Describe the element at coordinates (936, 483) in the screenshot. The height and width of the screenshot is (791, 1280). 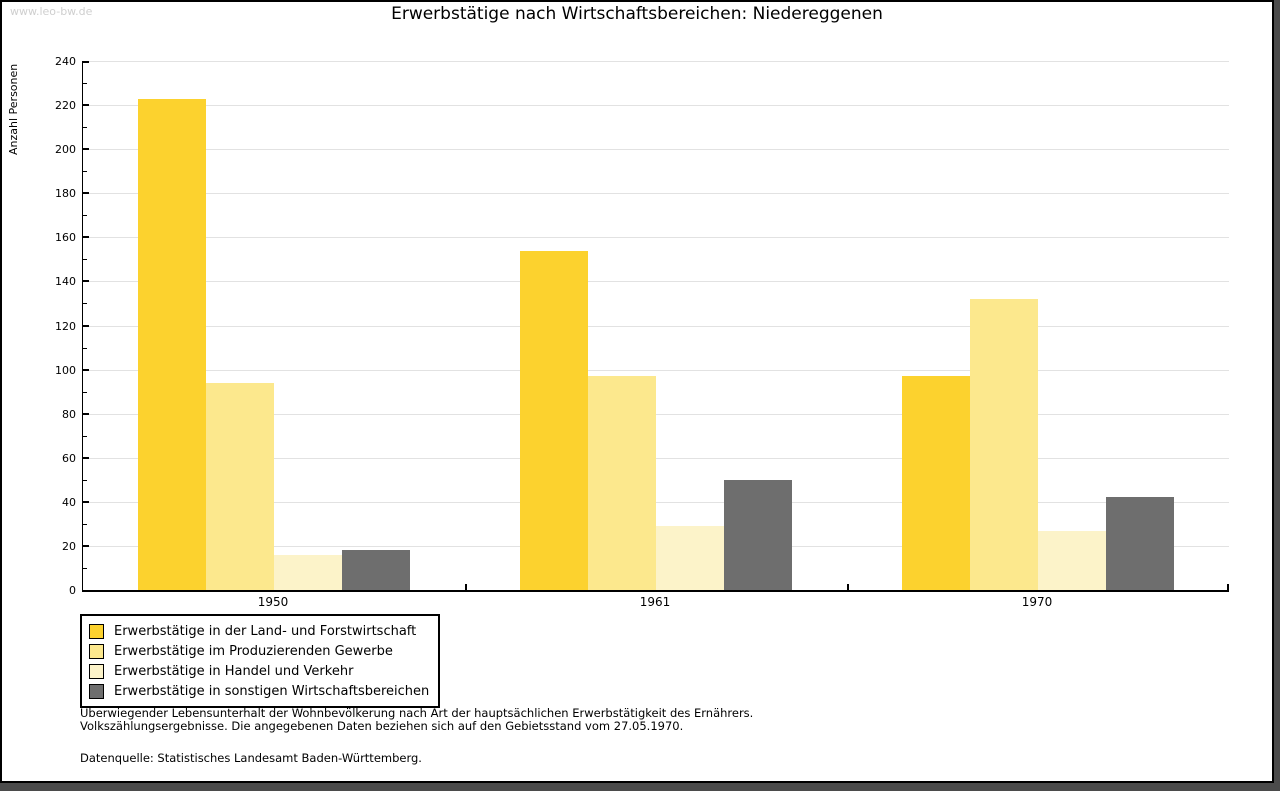
I see `bar-1970-series1` at that location.